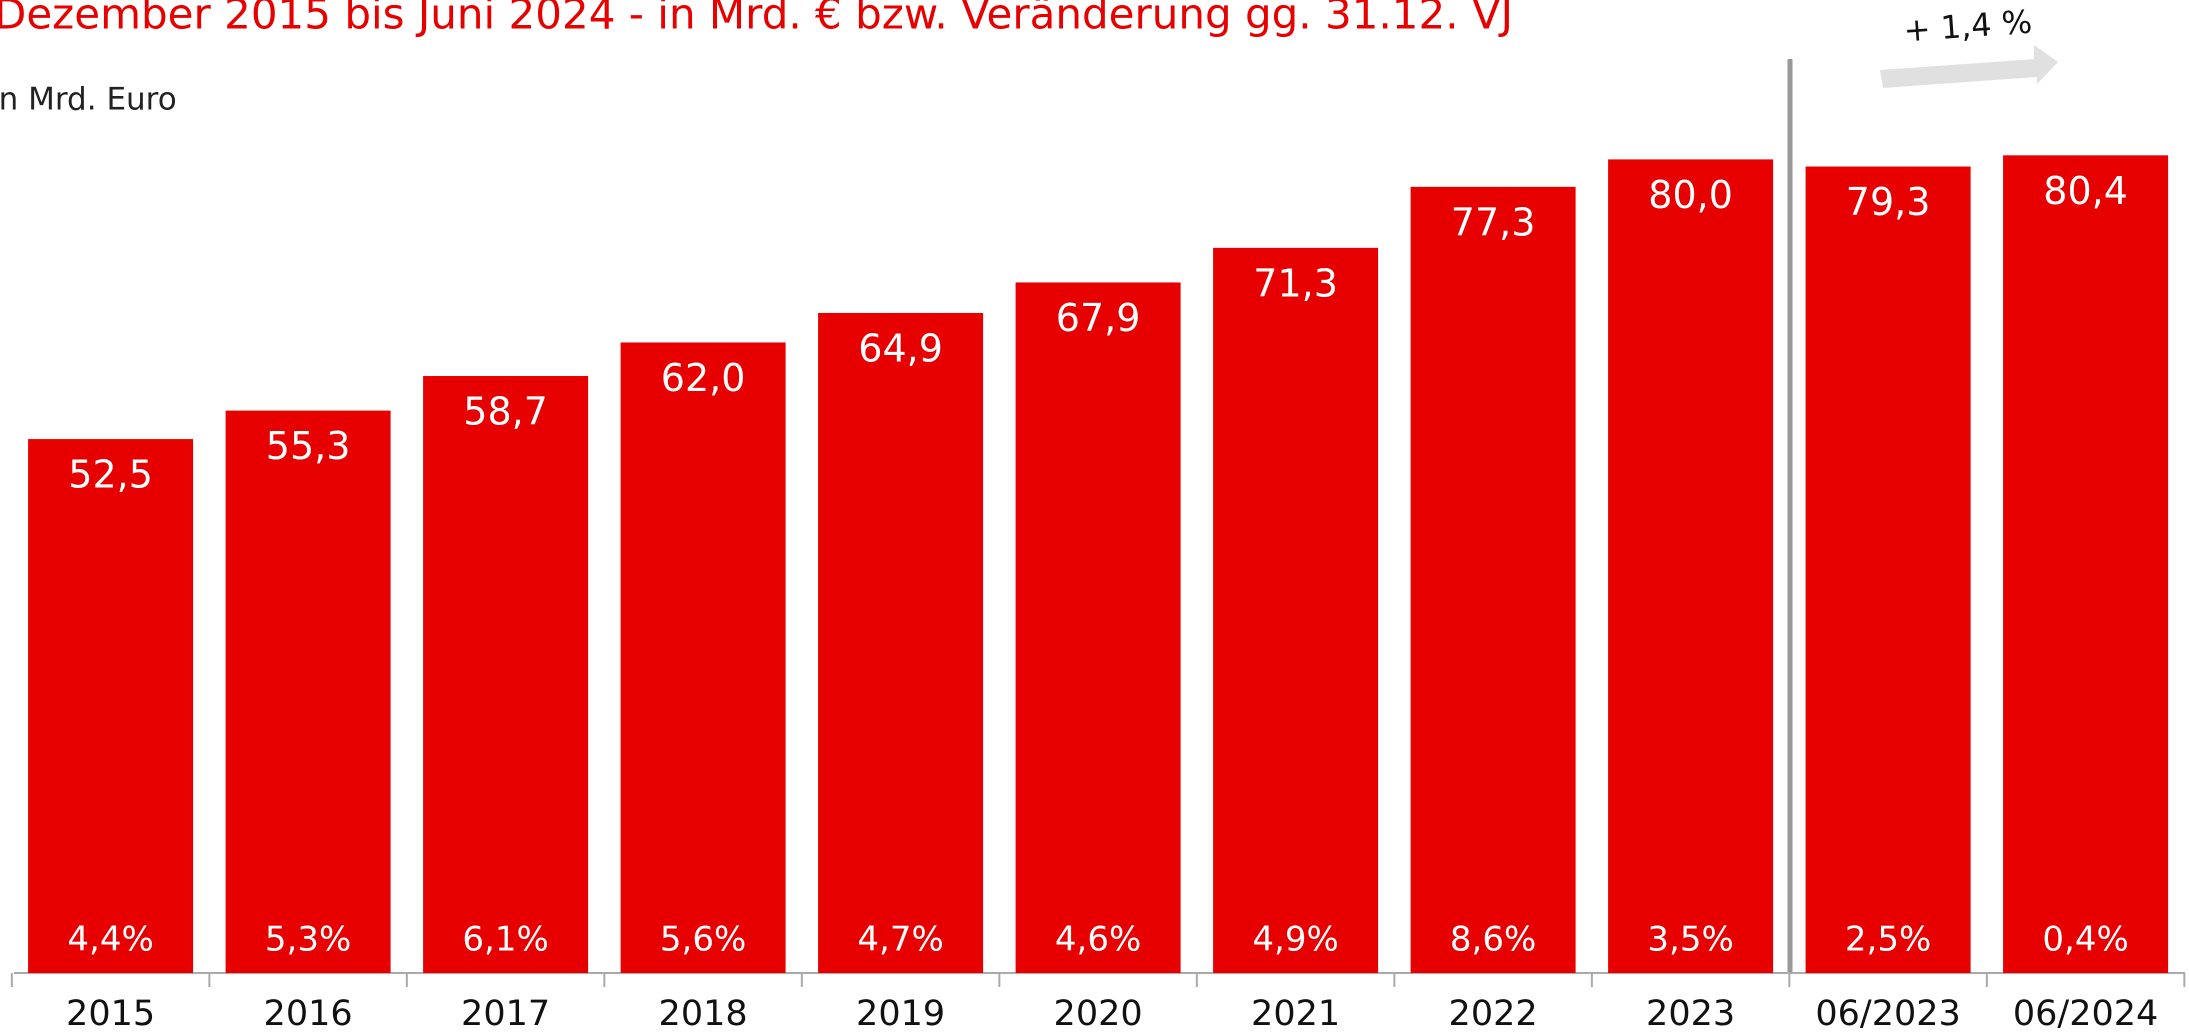 The image size is (2189, 1033). Describe the element at coordinates (900, 940) in the screenshot. I see `change-label: 4,7%` at that location.